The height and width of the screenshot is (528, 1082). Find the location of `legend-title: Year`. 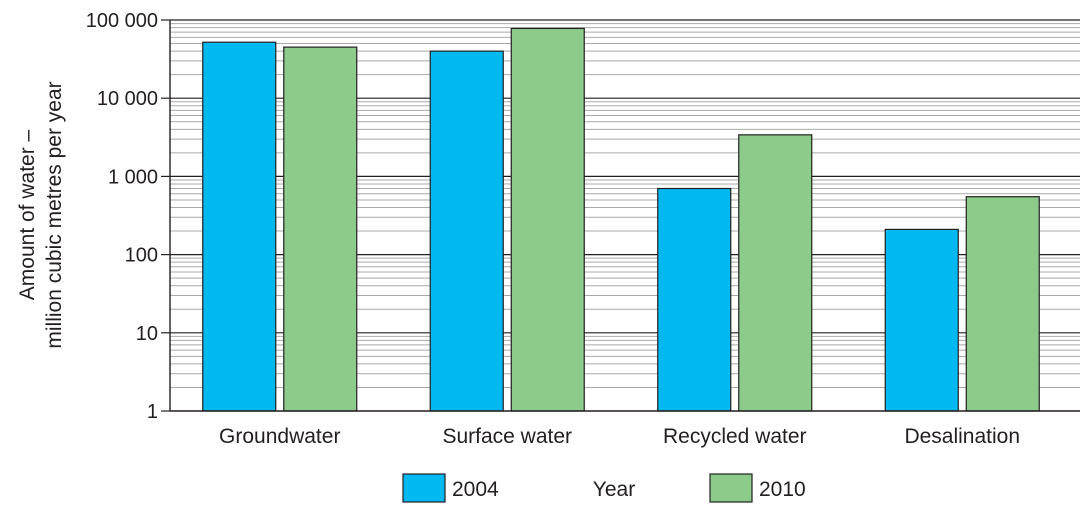

legend-title: Year is located at coordinates (614, 489).